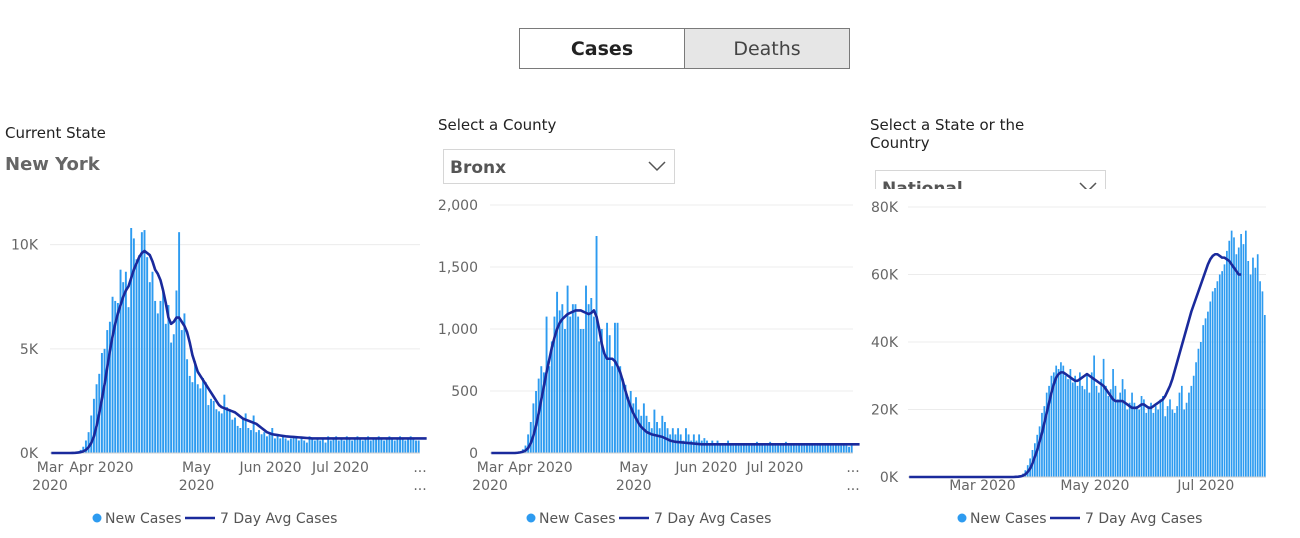 The height and width of the screenshot is (538, 1300). I want to click on y-tick-label: 20K, so click(885, 411).